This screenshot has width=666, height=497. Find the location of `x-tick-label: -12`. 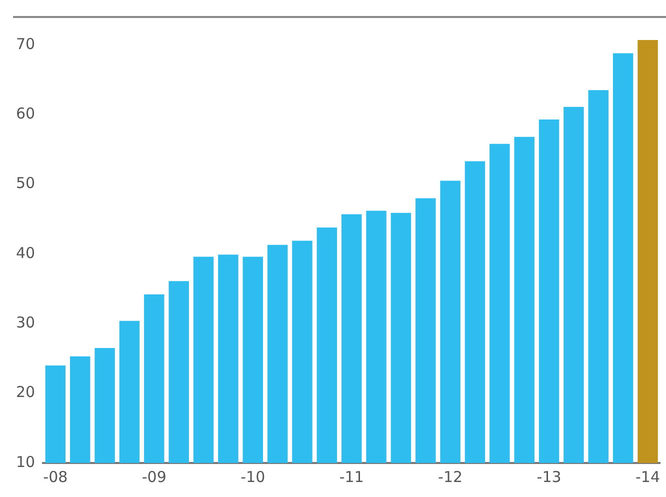

x-tick-label: -12 is located at coordinates (450, 477).